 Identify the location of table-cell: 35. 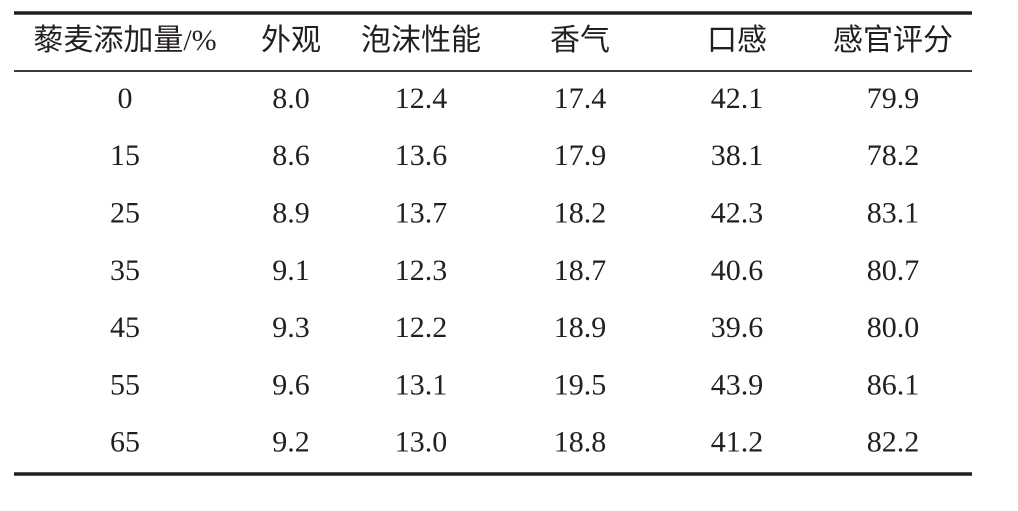
(125, 270).